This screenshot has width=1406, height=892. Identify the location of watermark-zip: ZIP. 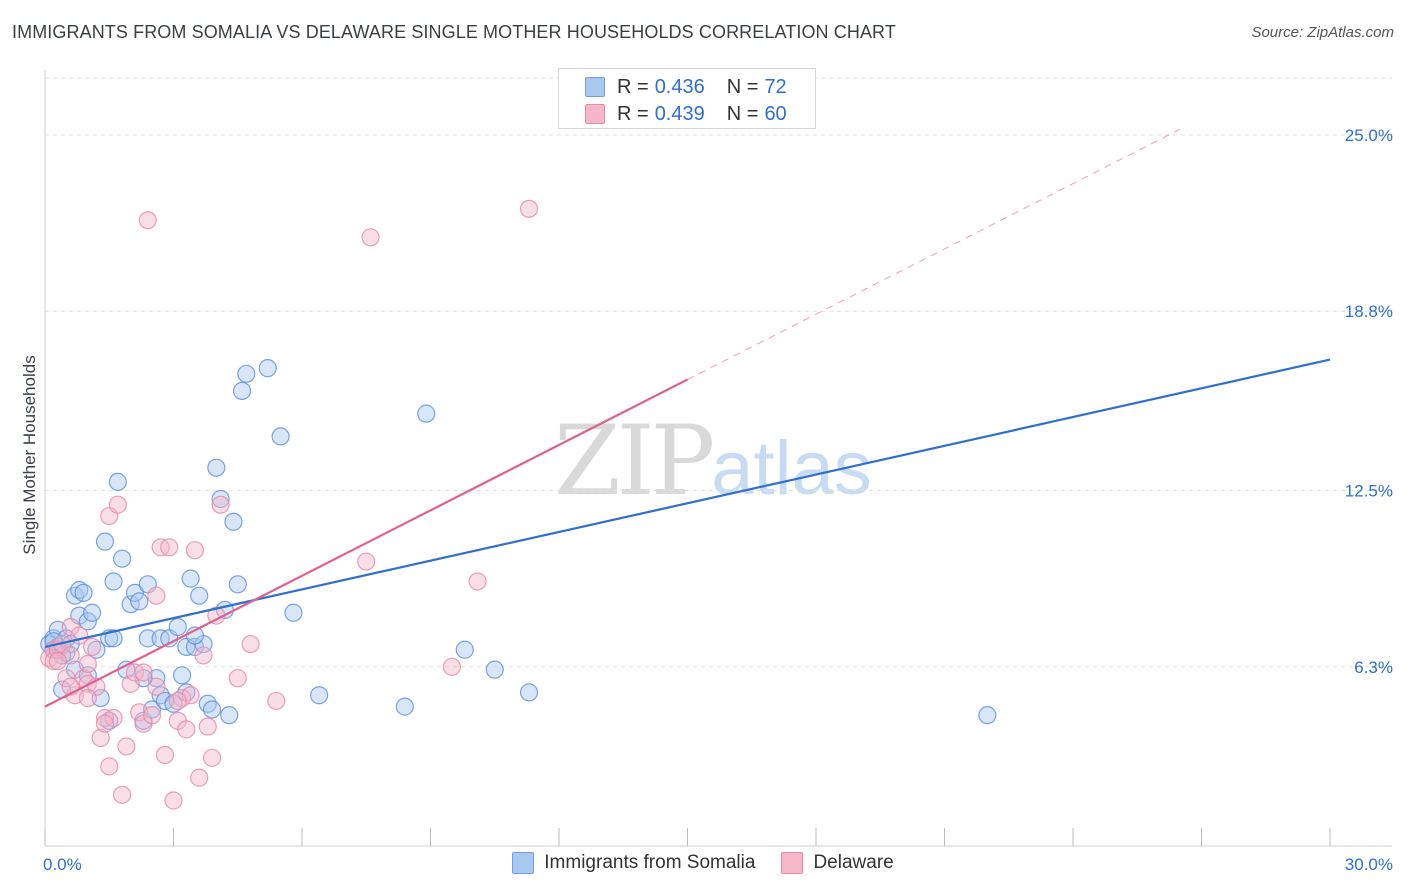
(634, 461).